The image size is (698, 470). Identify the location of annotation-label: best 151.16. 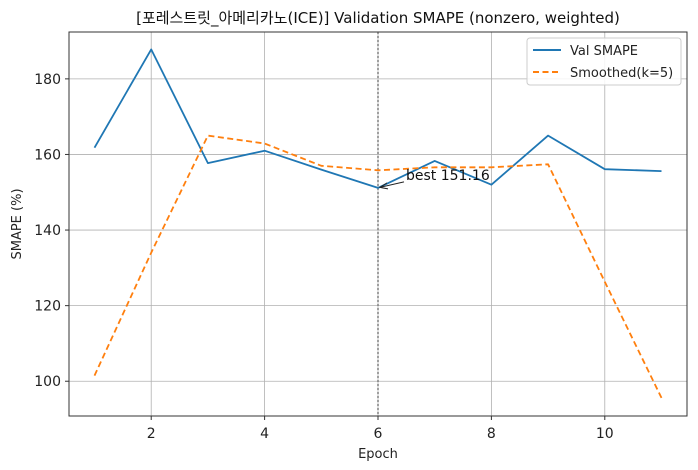
(448, 176).